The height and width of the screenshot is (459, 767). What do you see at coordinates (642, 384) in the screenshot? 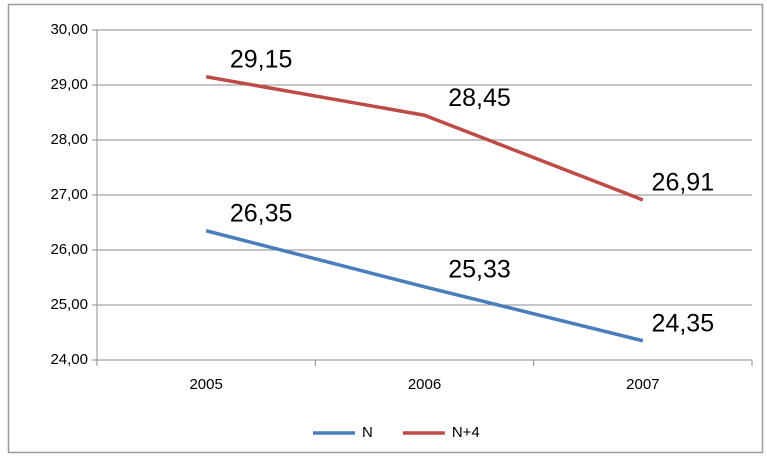
I see `x-tick-label: 2007` at bounding box center [642, 384].